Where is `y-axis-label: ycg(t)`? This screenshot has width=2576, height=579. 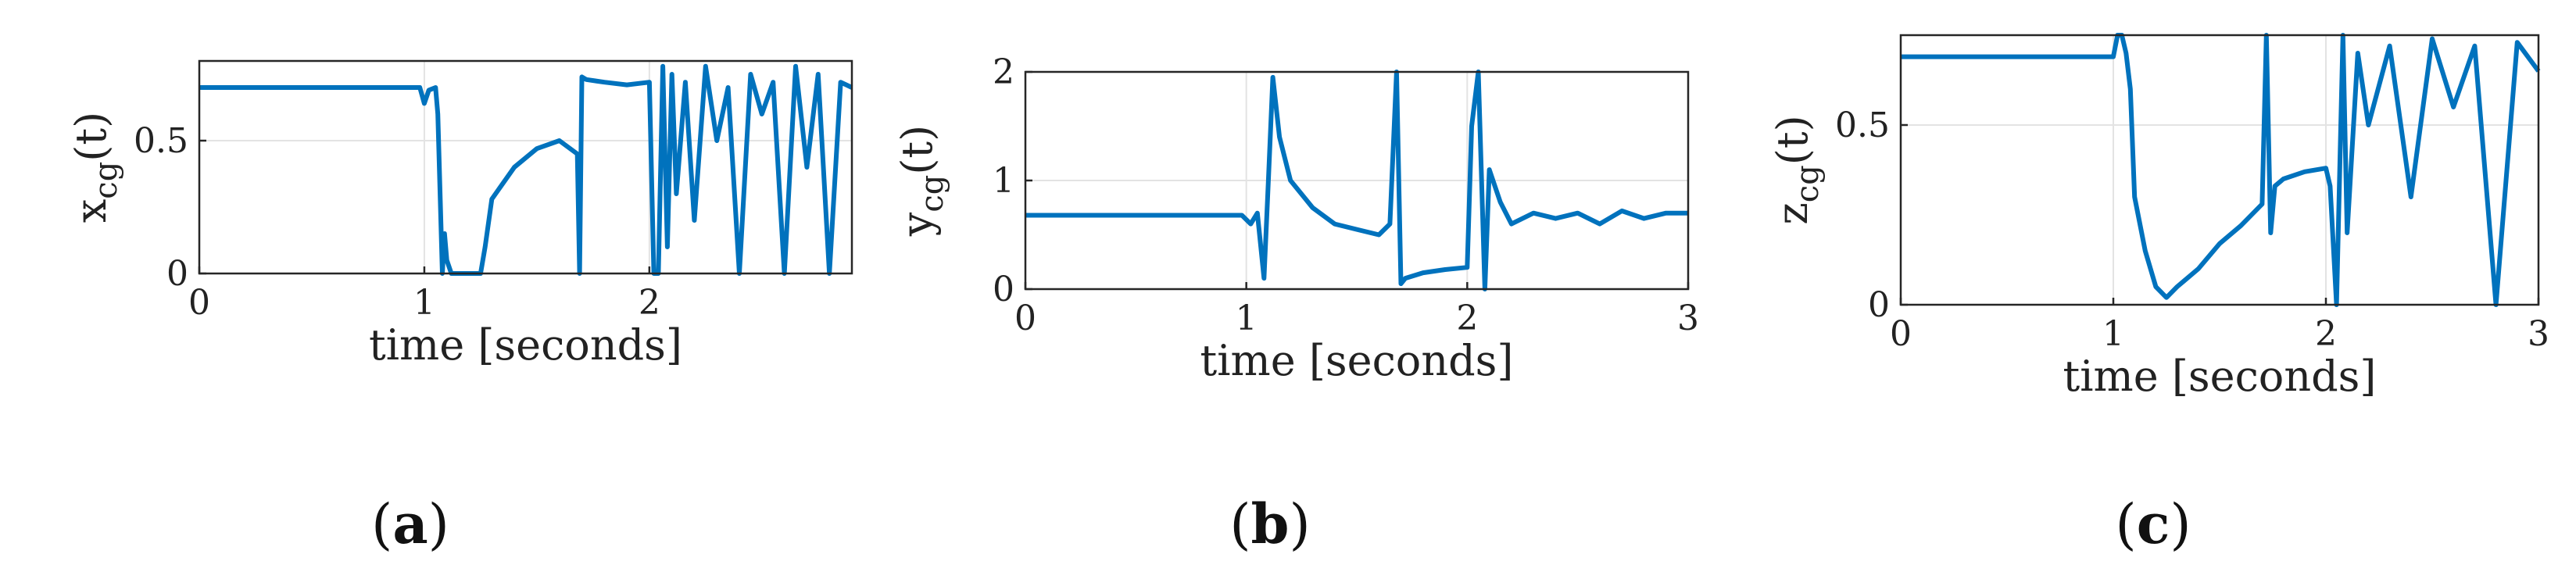
y-axis-label: ycg(t) is located at coordinates (921, 181).